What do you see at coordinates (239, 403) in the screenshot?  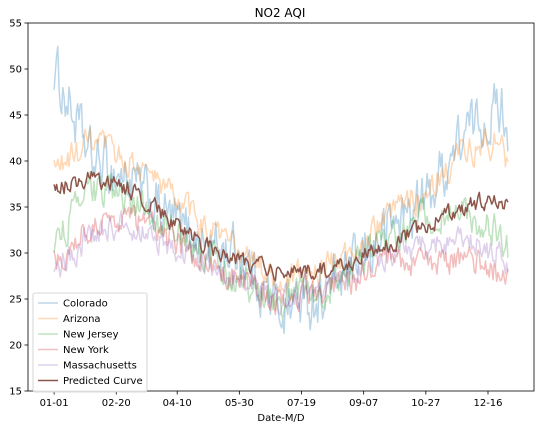 I see `x-tick-label: 05-30` at bounding box center [239, 403].